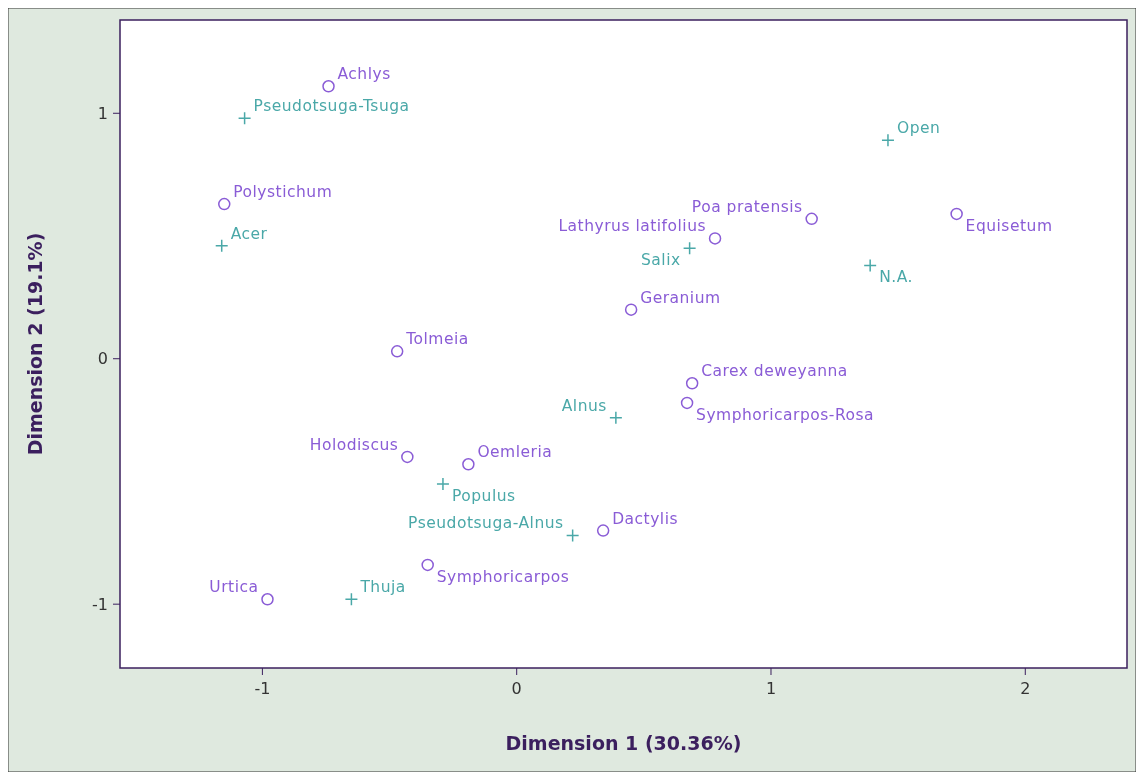 This screenshot has width=1144, height=780. What do you see at coordinates (503, 576) in the screenshot?
I see `annotation: Symphoricarpos` at bounding box center [503, 576].